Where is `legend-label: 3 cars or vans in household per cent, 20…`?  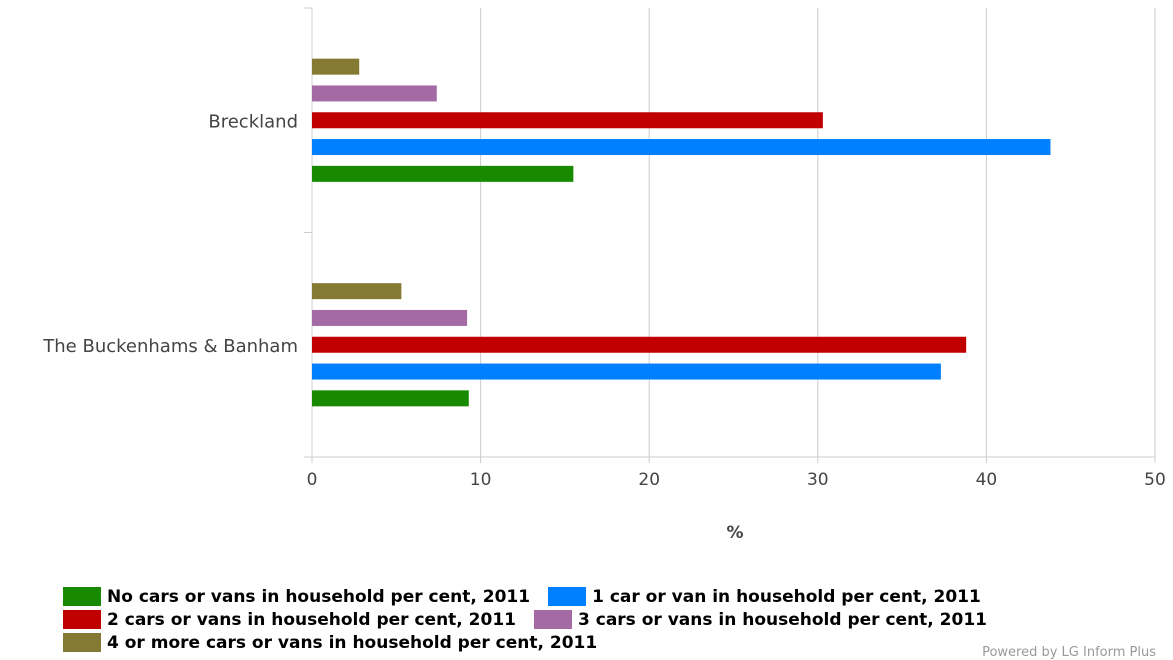
legend-label: 3 cars or vans in household per cent, 20… is located at coordinates (782, 619).